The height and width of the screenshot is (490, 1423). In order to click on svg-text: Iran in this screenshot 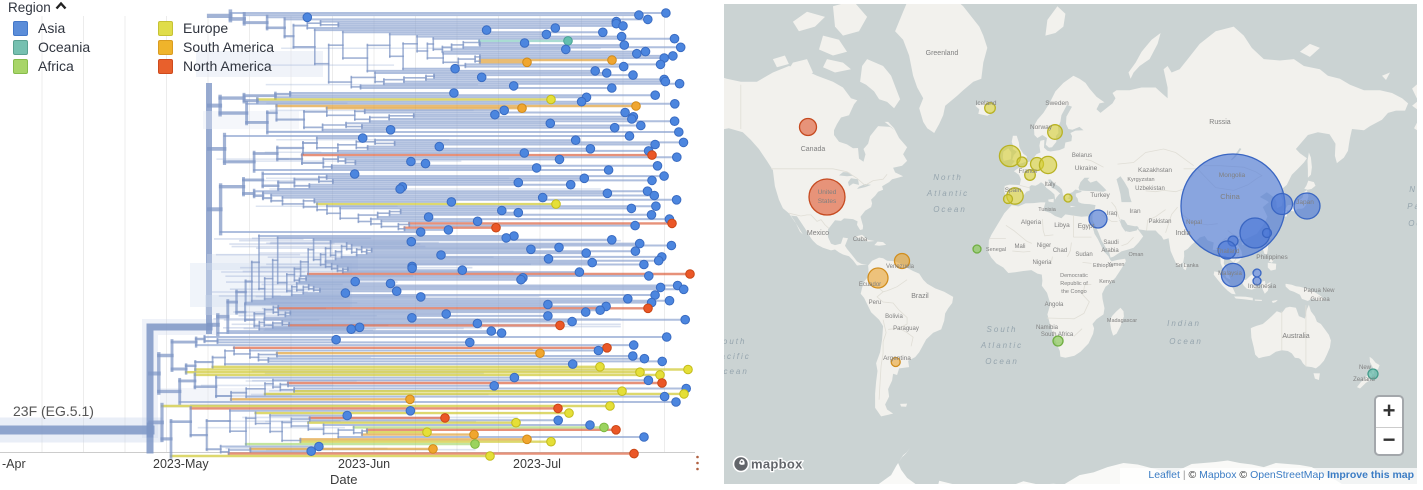, I will do `click(1135, 211)`.